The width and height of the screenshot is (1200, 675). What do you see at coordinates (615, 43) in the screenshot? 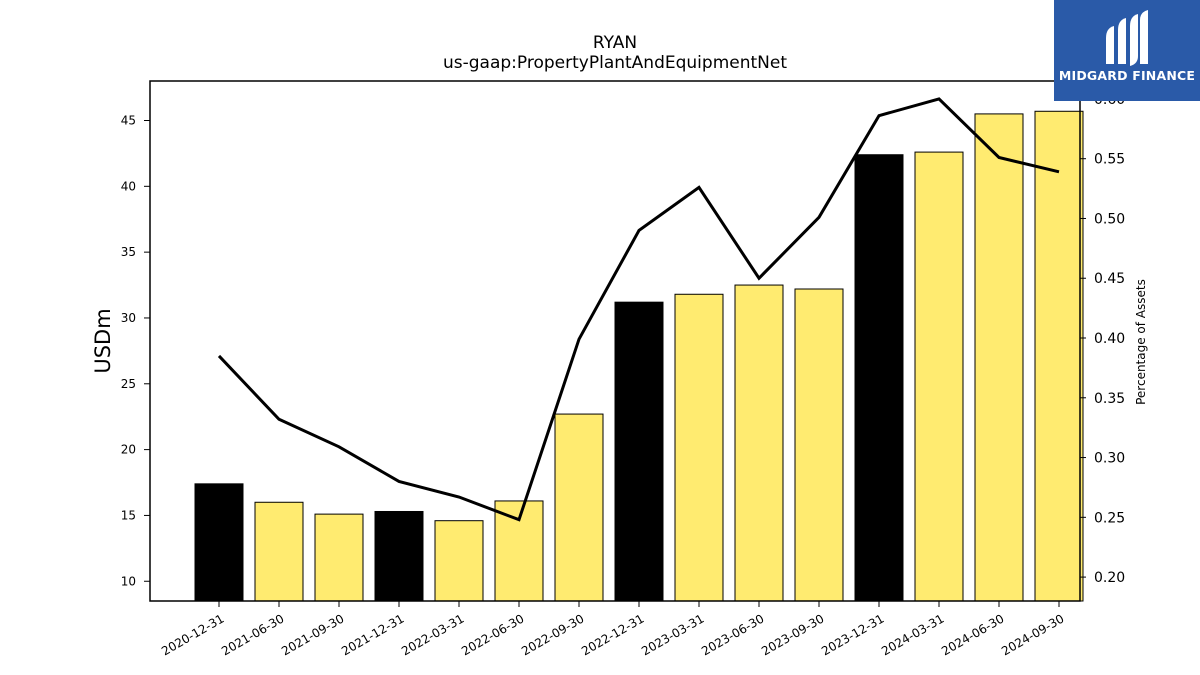
I see `chart-title: RYAN` at bounding box center [615, 43].